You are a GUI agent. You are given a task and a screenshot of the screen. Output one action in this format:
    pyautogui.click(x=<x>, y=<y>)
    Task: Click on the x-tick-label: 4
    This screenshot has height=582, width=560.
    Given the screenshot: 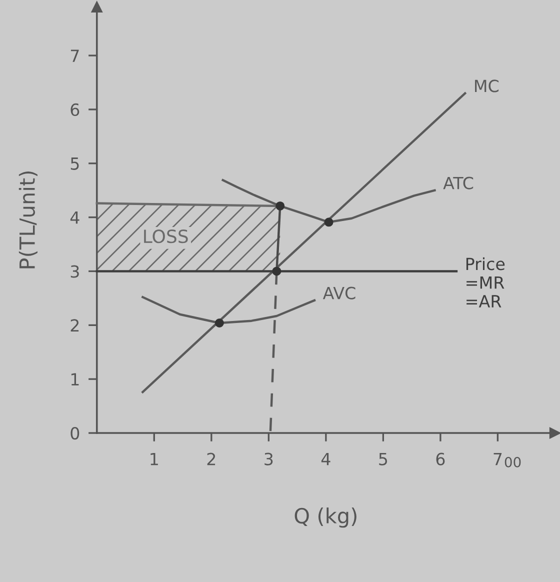 What is the action you would take?
    pyautogui.click(x=325, y=459)
    